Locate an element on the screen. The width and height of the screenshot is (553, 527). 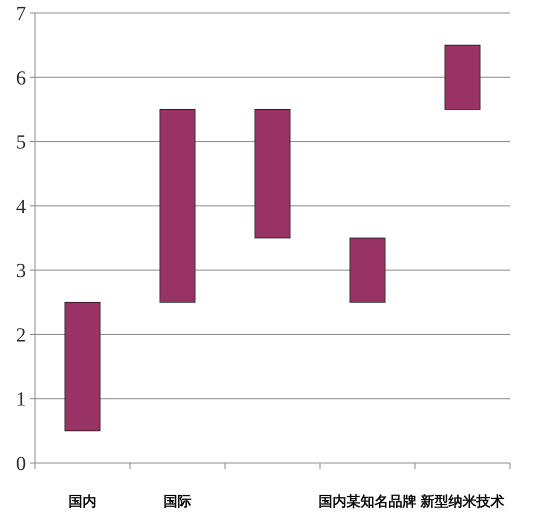
y-tick-label: 7 is located at coordinates (21, 14).